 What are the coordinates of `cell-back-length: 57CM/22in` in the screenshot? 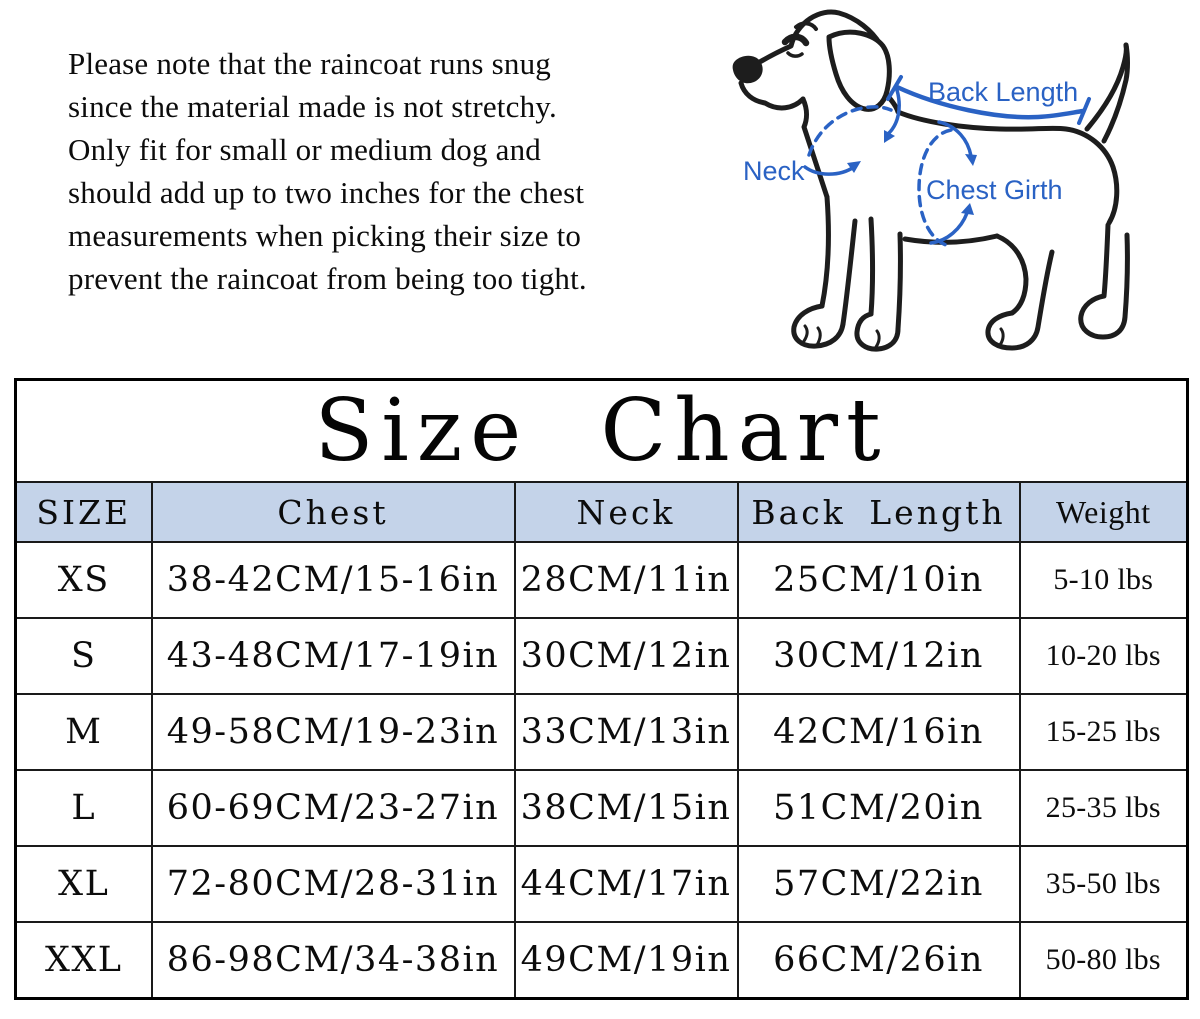 It's located at (878, 884).